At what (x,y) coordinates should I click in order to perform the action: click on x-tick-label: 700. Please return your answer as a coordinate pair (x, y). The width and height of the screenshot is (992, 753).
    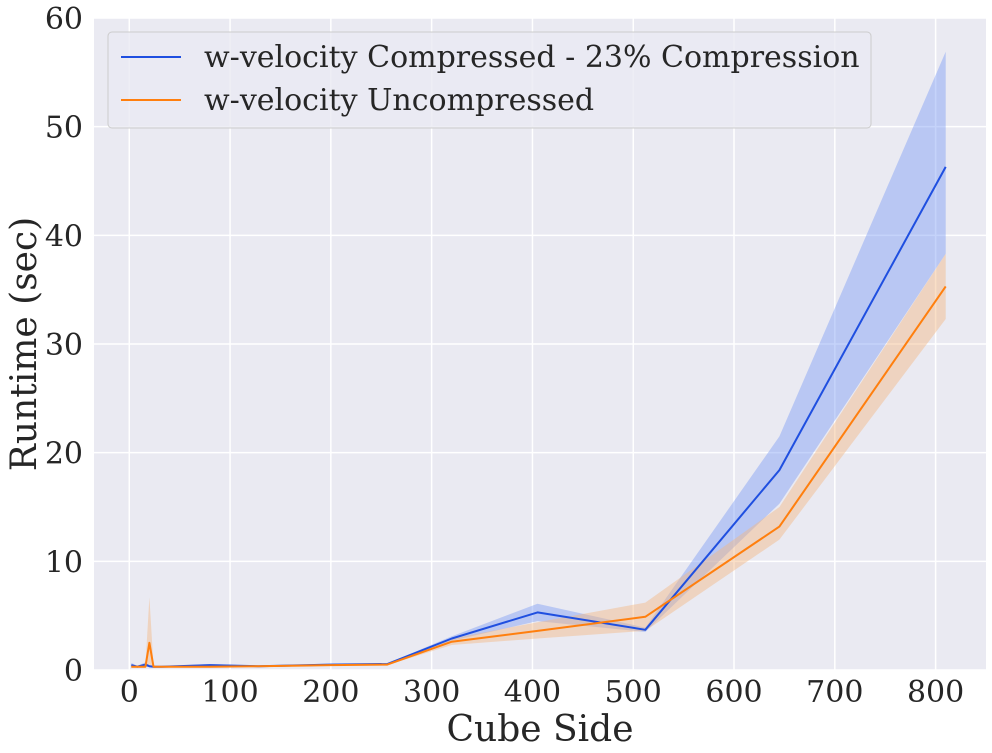
    Looking at the image, I should click on (834, 692).